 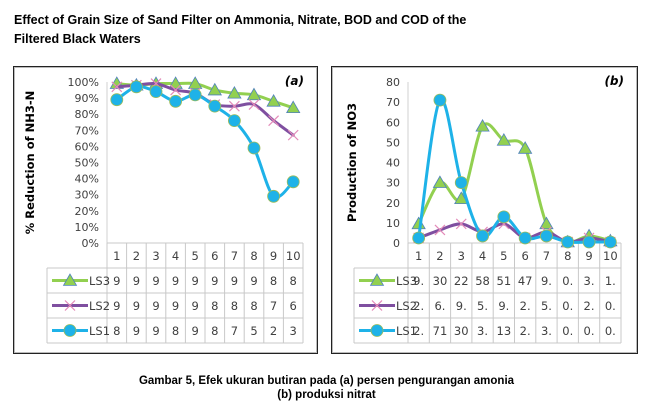 What do you see at coordinates (504, 281) in the screenshot?
I see `table-cell-value: 51` at bounding box center [504, 281].